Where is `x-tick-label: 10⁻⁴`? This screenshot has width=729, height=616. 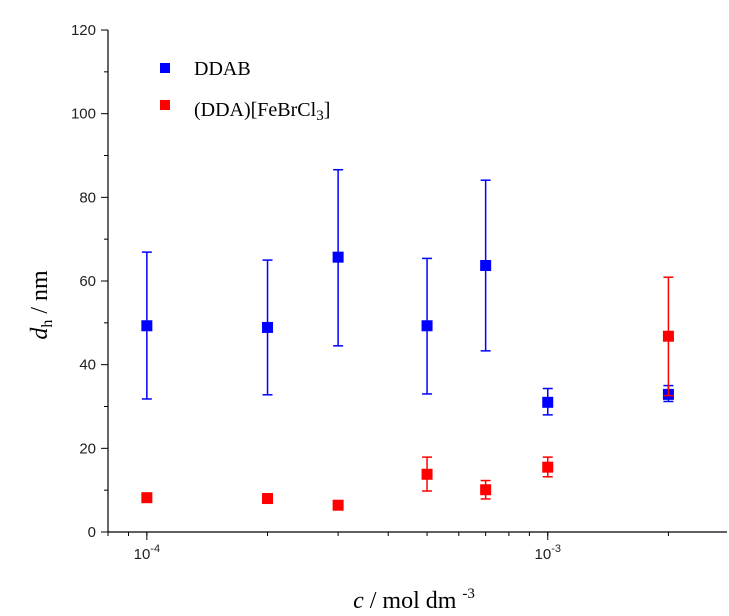
x-tick-label: 10⁻⁴ is located at coordinates (147, 553).